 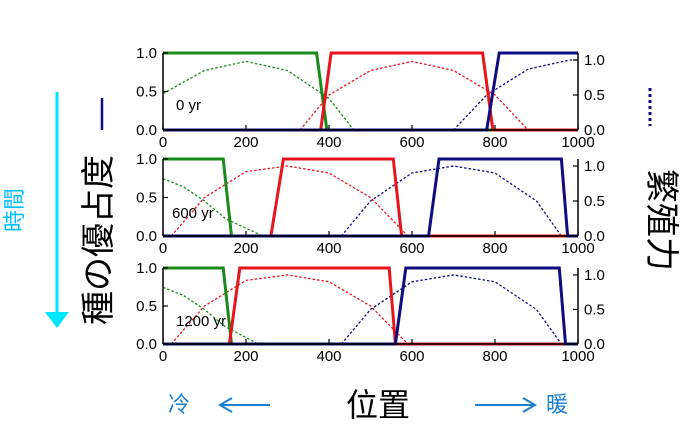 What do you see at coordinates (661, 220) in the screenshot?
I see `y-right-label: 繁殖力` at bounding box center [661, 220].